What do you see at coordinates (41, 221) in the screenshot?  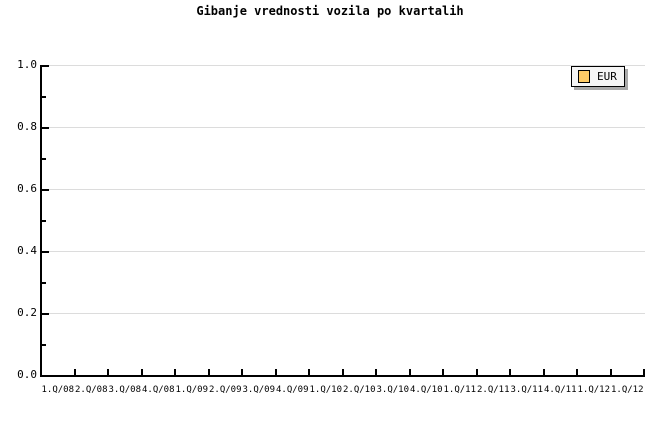 I see `y-axis-line` at bounding box center [41, 221].